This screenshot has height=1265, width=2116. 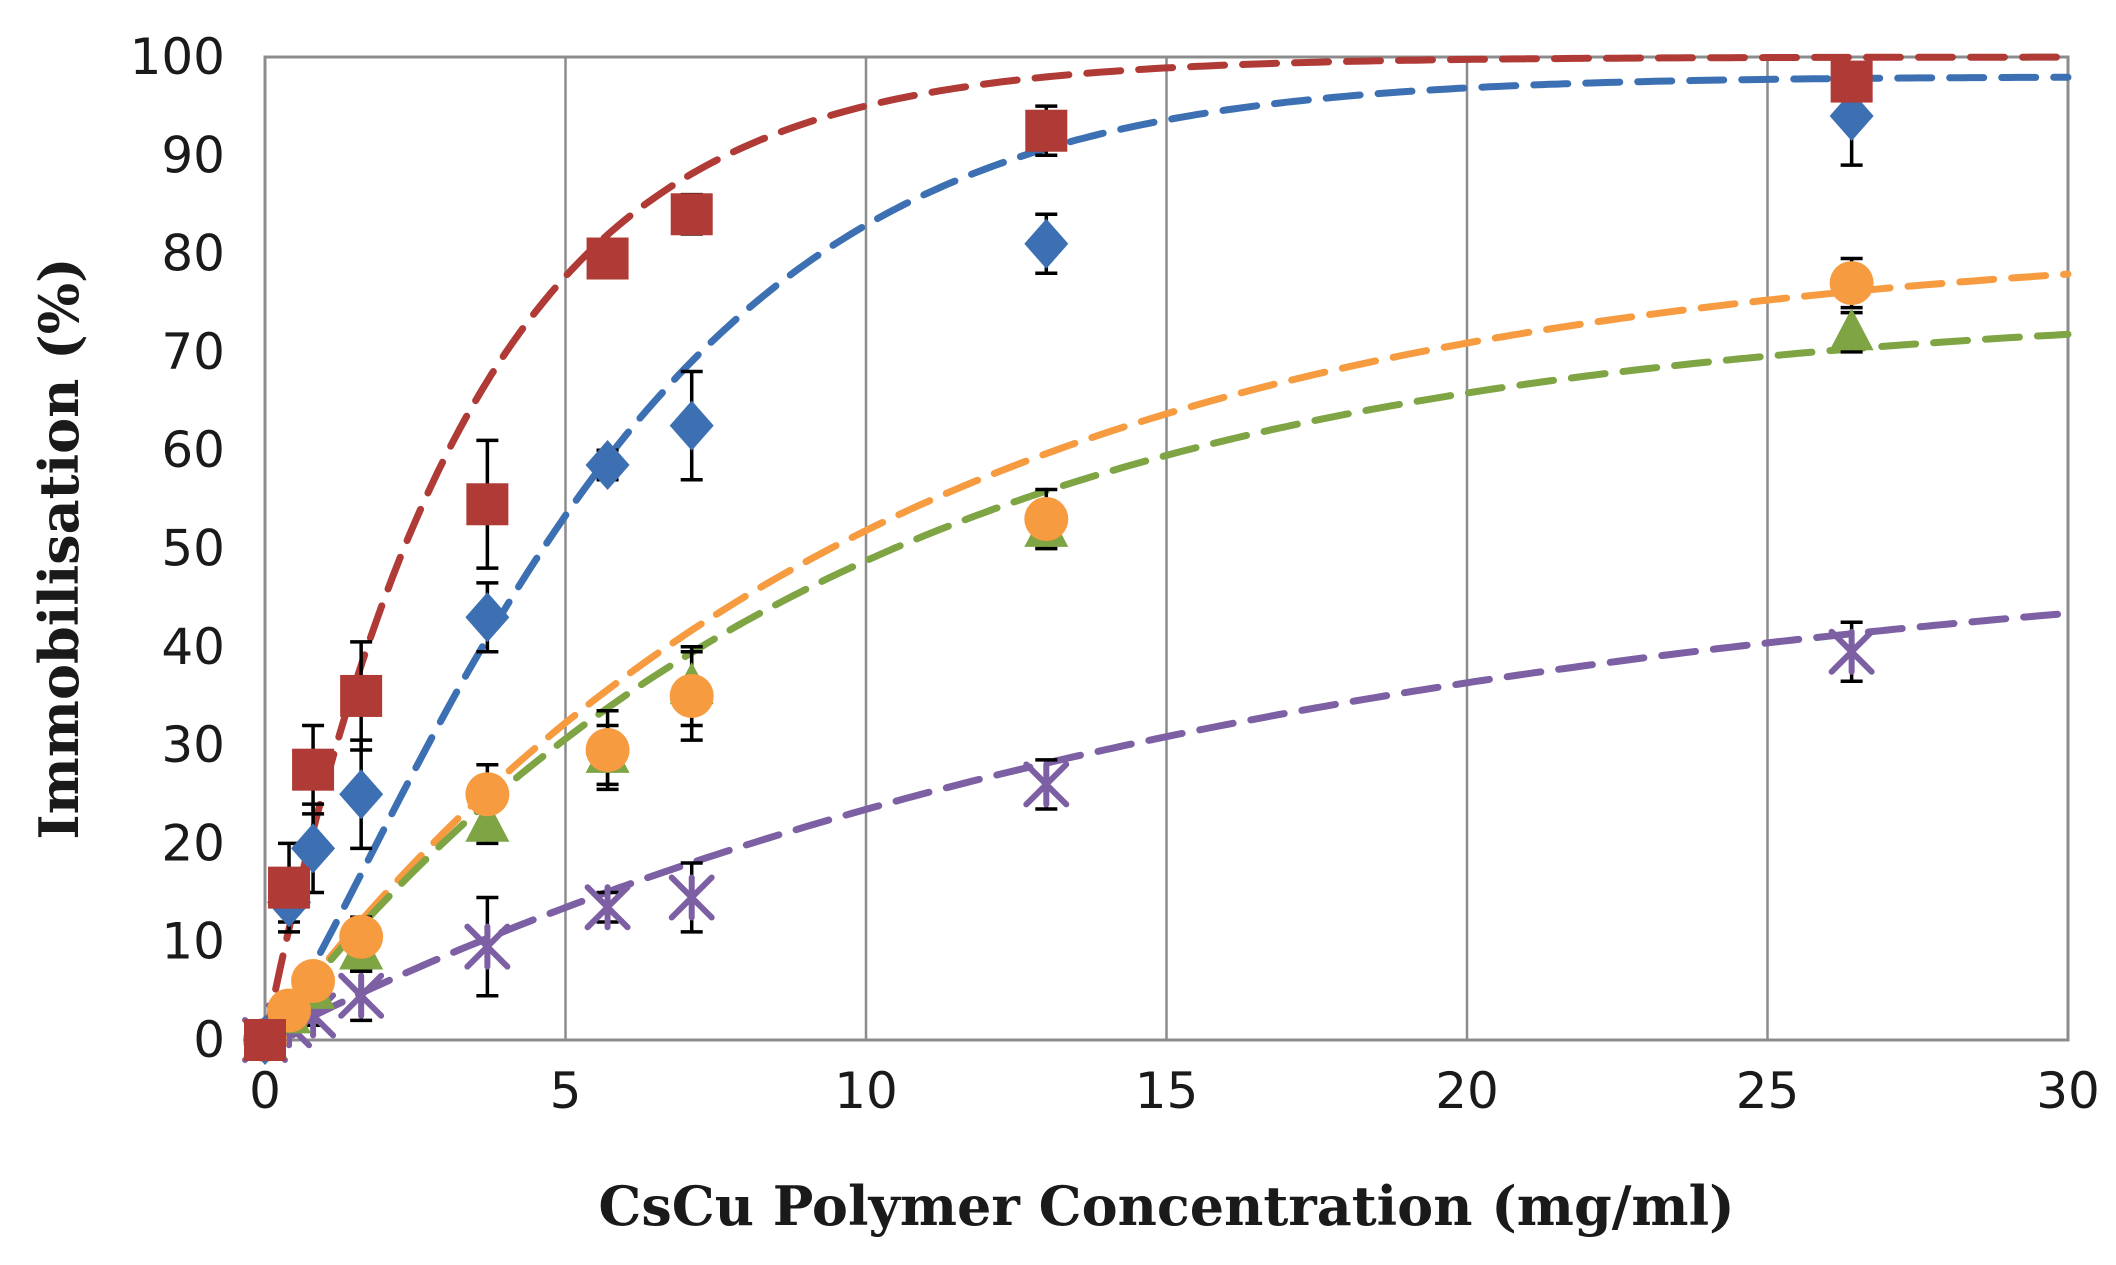 I want to click on x-tick-label: 25, so click(x=1768, y=1091).